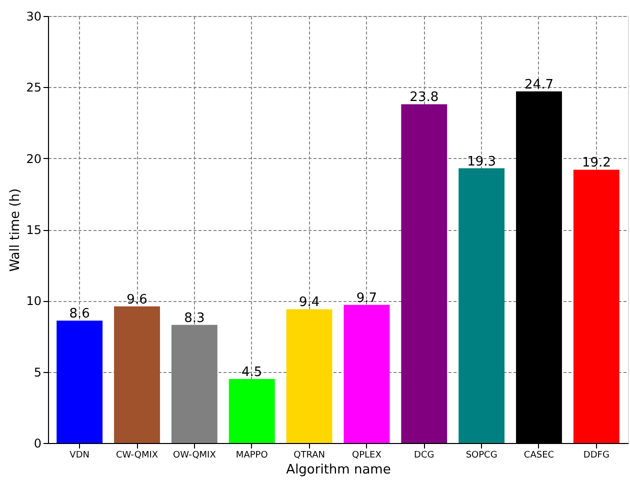 The image size is (630, 482). Describe the element at coordinates (80, 455) in the screenshot. I see `x-tick-label: VDN` at that location.